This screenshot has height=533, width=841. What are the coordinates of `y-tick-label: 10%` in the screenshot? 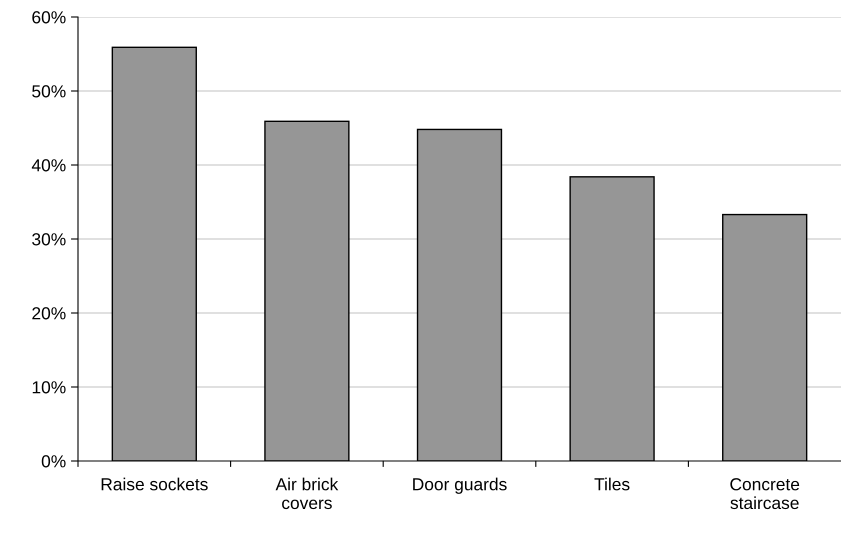 It's located at (49, 387).